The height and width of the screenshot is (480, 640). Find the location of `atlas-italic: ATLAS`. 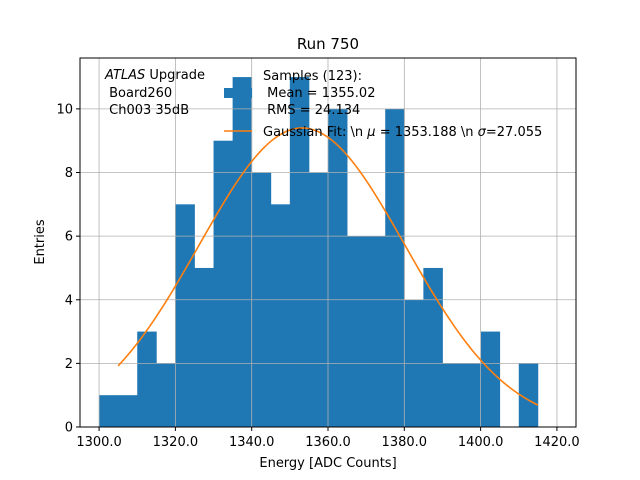

atlas-italic: ATLAS is located at coordinates (124, 75).